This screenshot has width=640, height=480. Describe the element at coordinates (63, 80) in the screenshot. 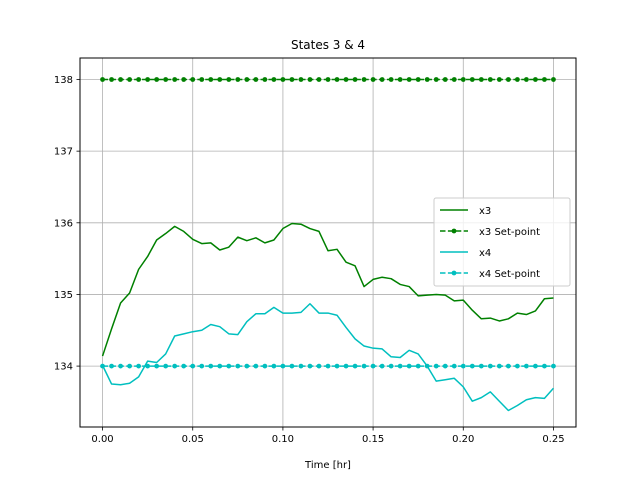

I see `y-tick-label: 138` at that location.